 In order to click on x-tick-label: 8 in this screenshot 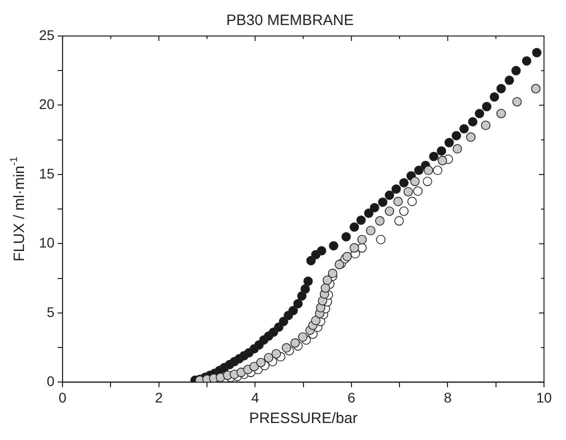, I will do `click(448, 397)`.